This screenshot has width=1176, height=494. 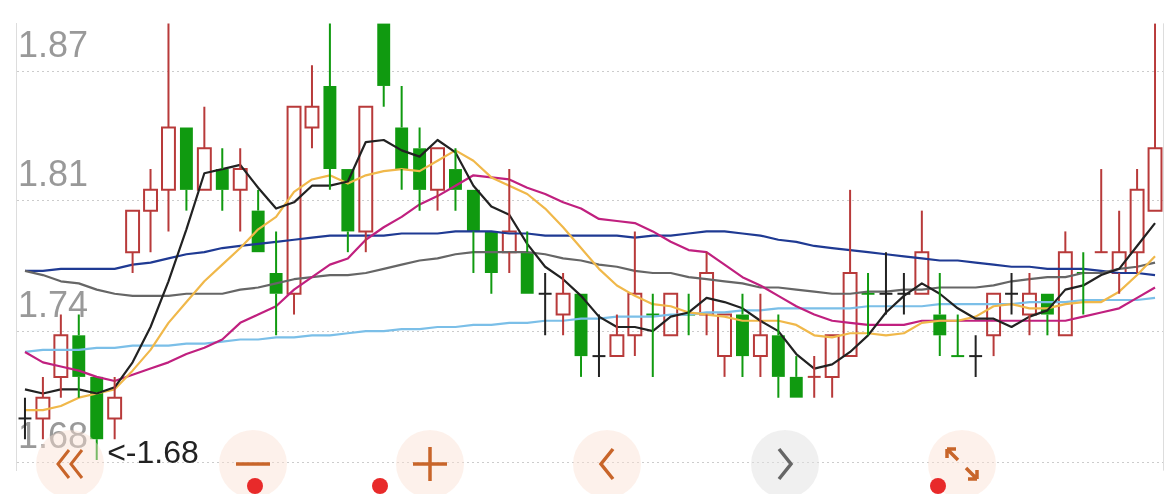 What do you see at coordinates (53, 305) in the screenshot?
I see `y-tick-label: 1.74` at bounding box center [53, 305].